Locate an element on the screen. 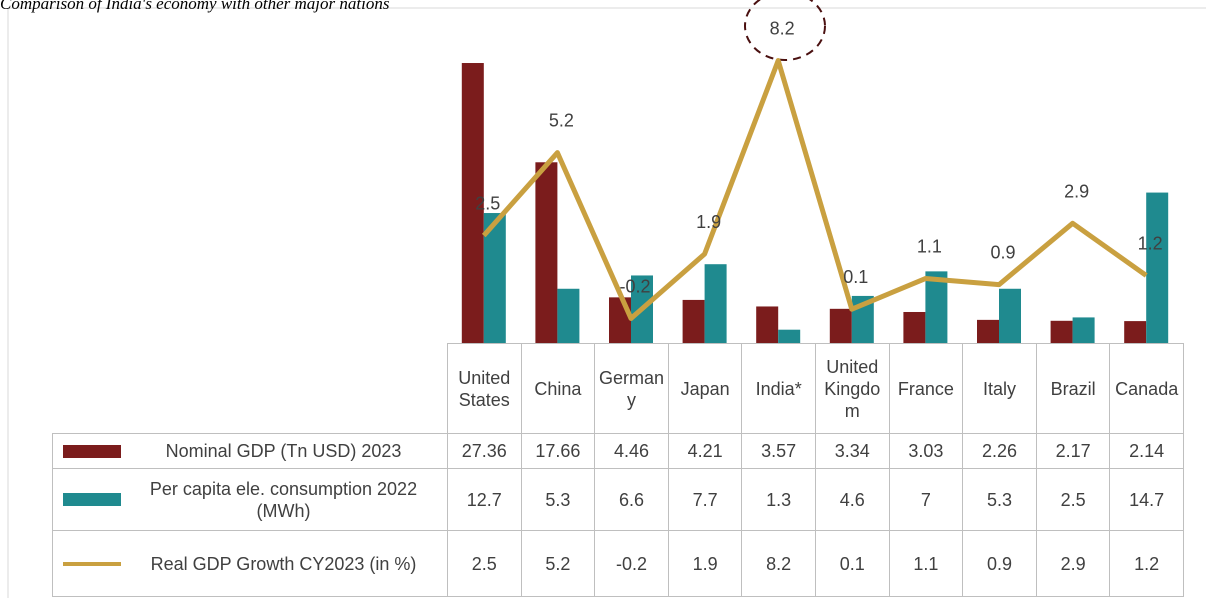  table-value: 12.7 is located at coordinates (484, 499).